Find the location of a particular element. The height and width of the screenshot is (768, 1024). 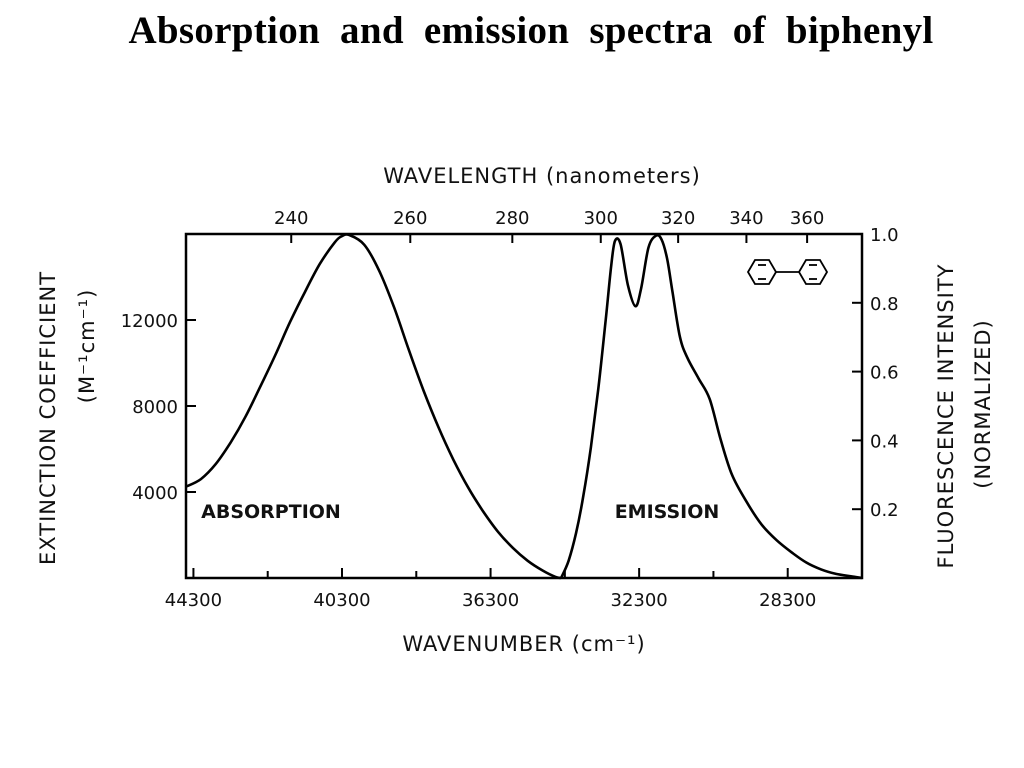

x-tick-label: 36300 is located at coordinates (490, 600).